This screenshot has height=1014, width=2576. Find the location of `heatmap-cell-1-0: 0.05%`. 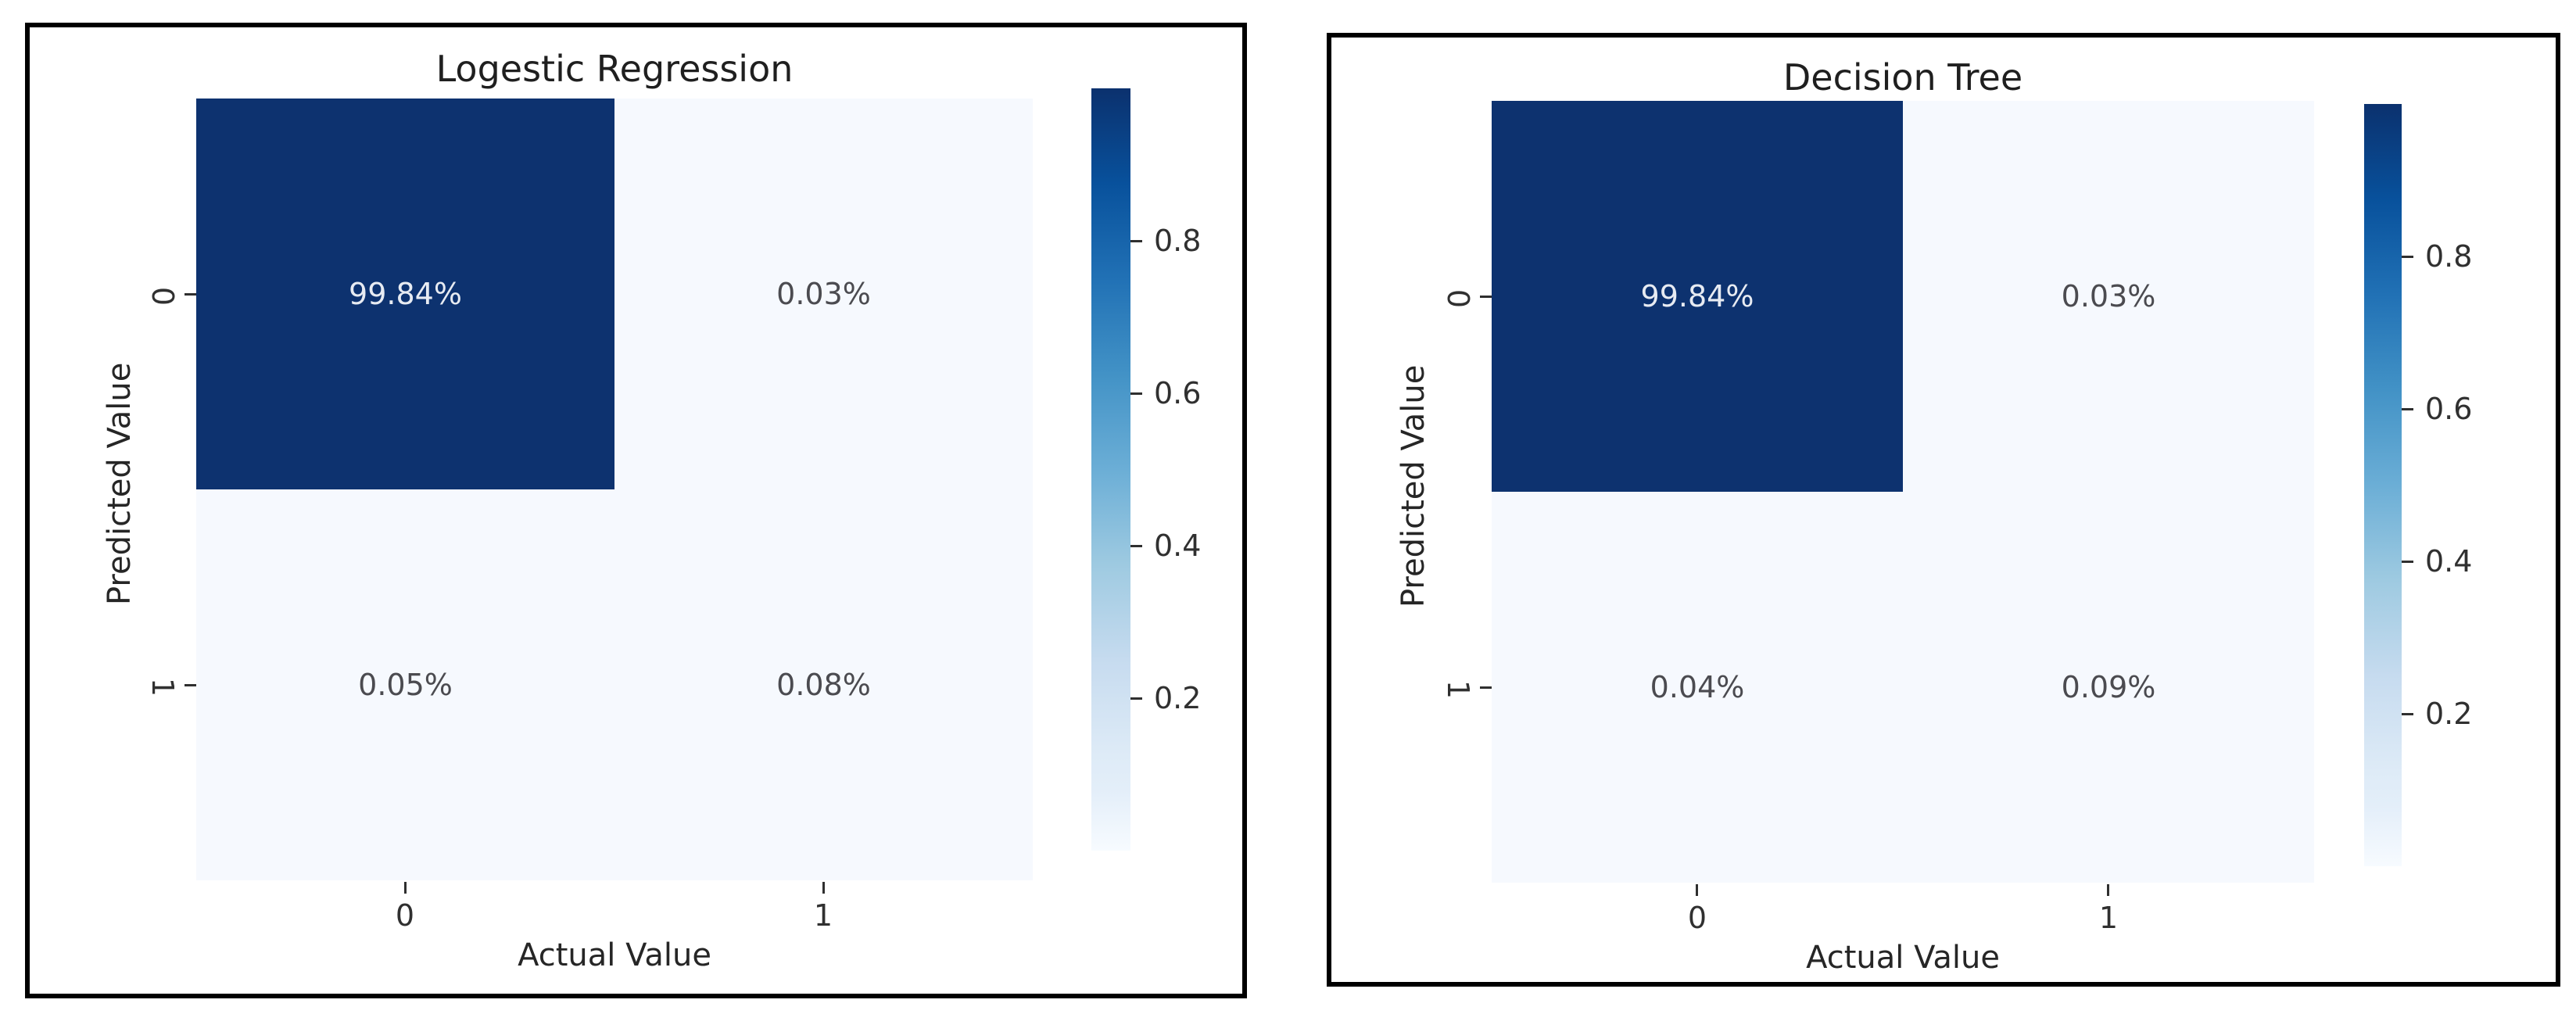

heatmap-cell-1-0: 0.05% is located at coordinates (405, 684).